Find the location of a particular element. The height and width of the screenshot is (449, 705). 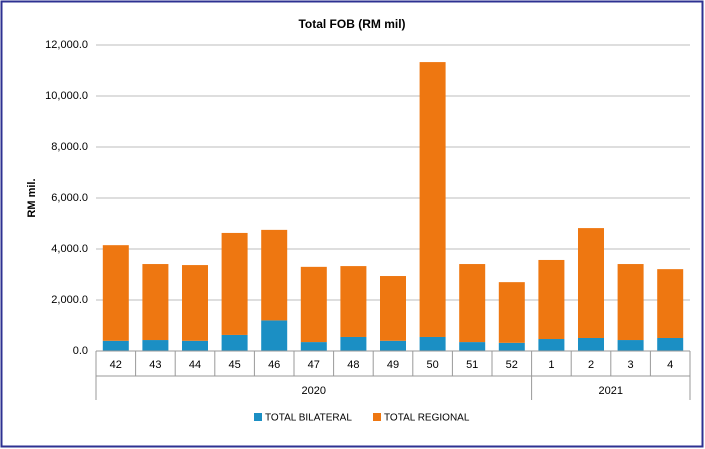

group-label: 2020 is located at coordinates (314, 391).